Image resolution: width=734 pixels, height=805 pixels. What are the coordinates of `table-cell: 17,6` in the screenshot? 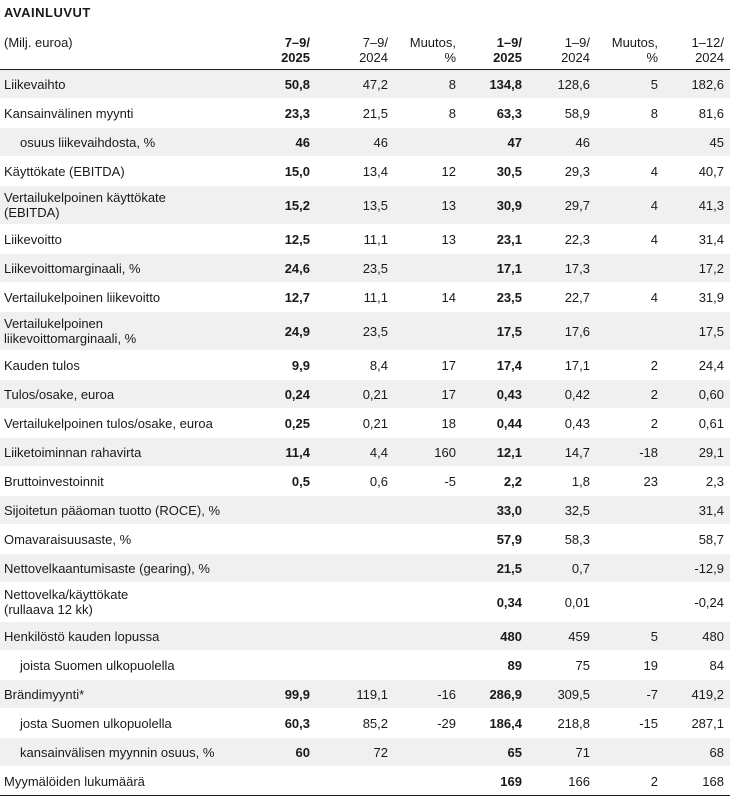 It's located at (562, 331).